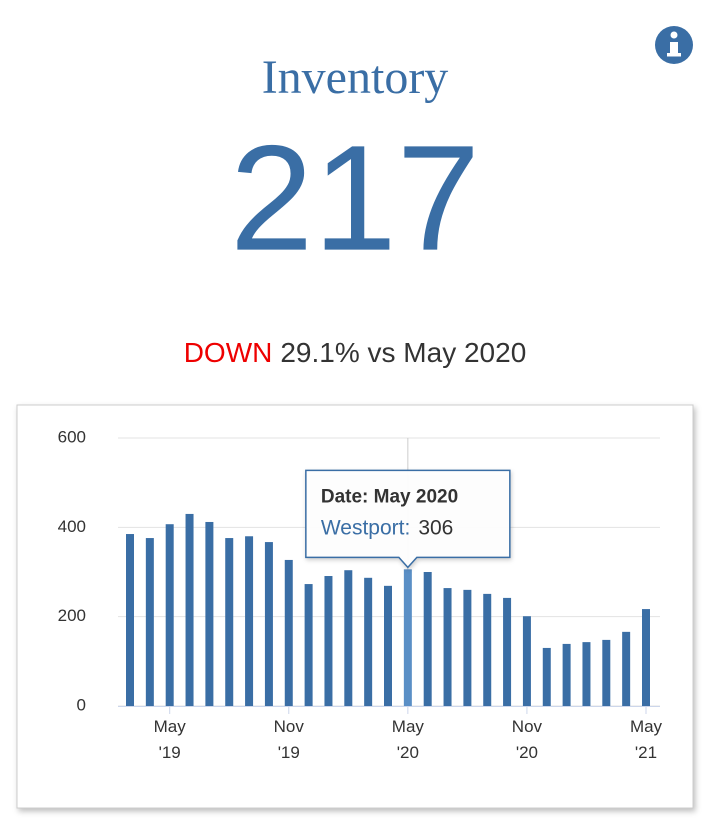 The height and width of the screenshot is (834, 714). I want to click on y-tick-label: 400, so click(72, 526).